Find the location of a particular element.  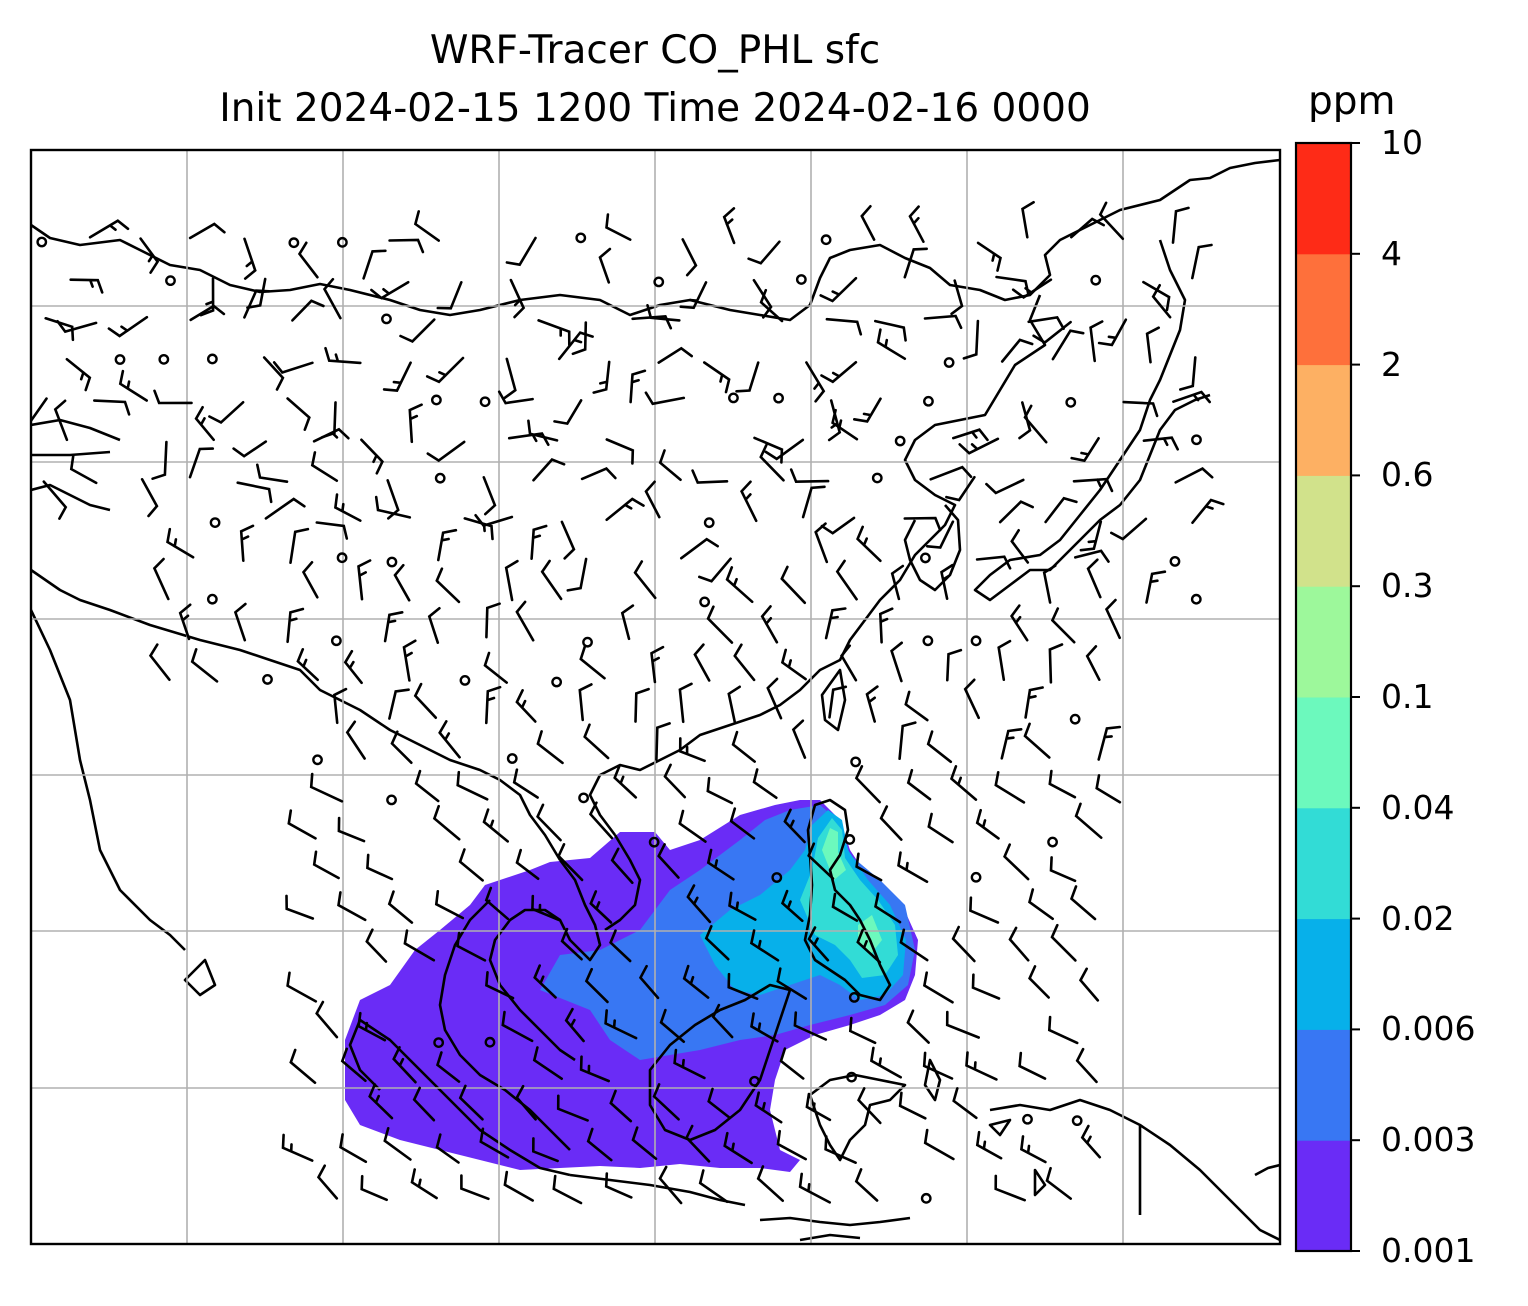

colorbar is located at coordinates (1327, 697).